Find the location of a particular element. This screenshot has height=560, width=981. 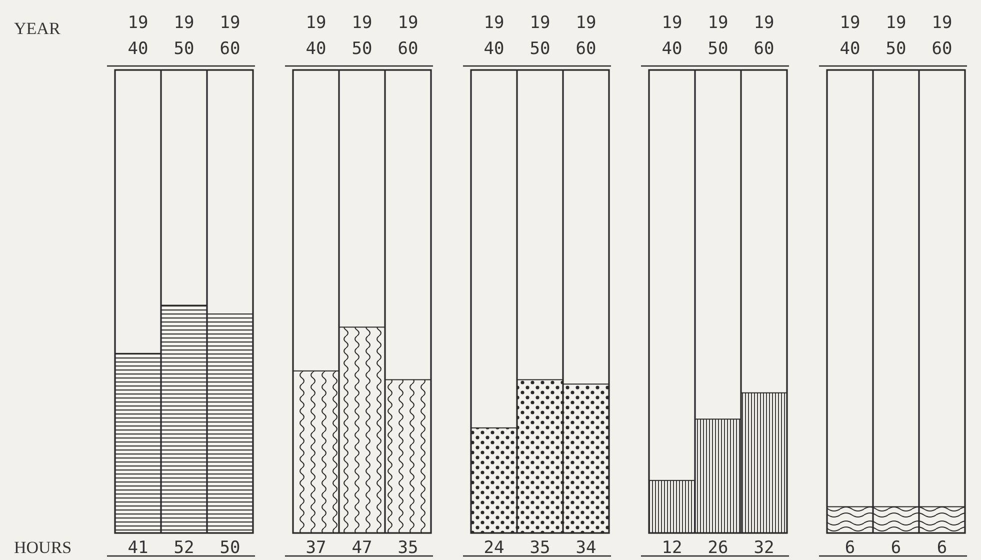

data-label: 26 is located at coordinates (718, 548).